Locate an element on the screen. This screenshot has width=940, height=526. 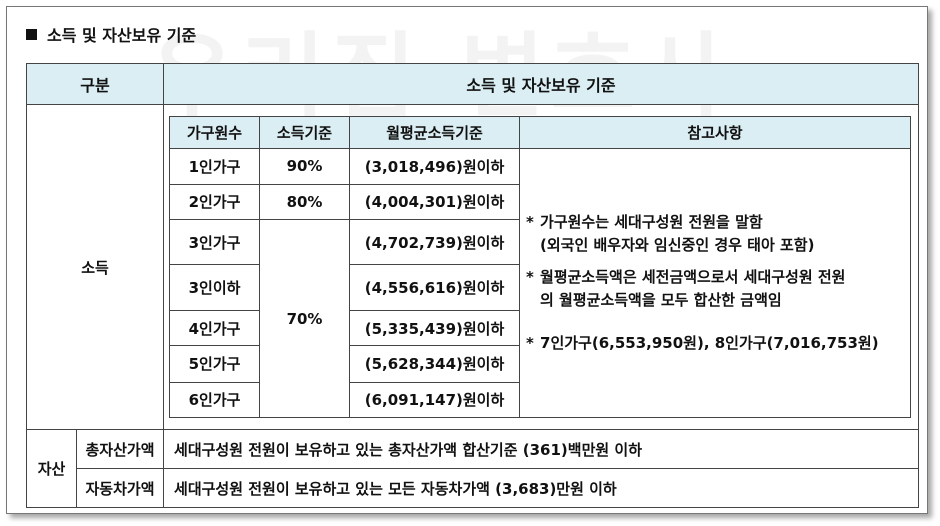
header-row: 구분 소득 및 자산보유 기준 is located at coordinates (472, 84).